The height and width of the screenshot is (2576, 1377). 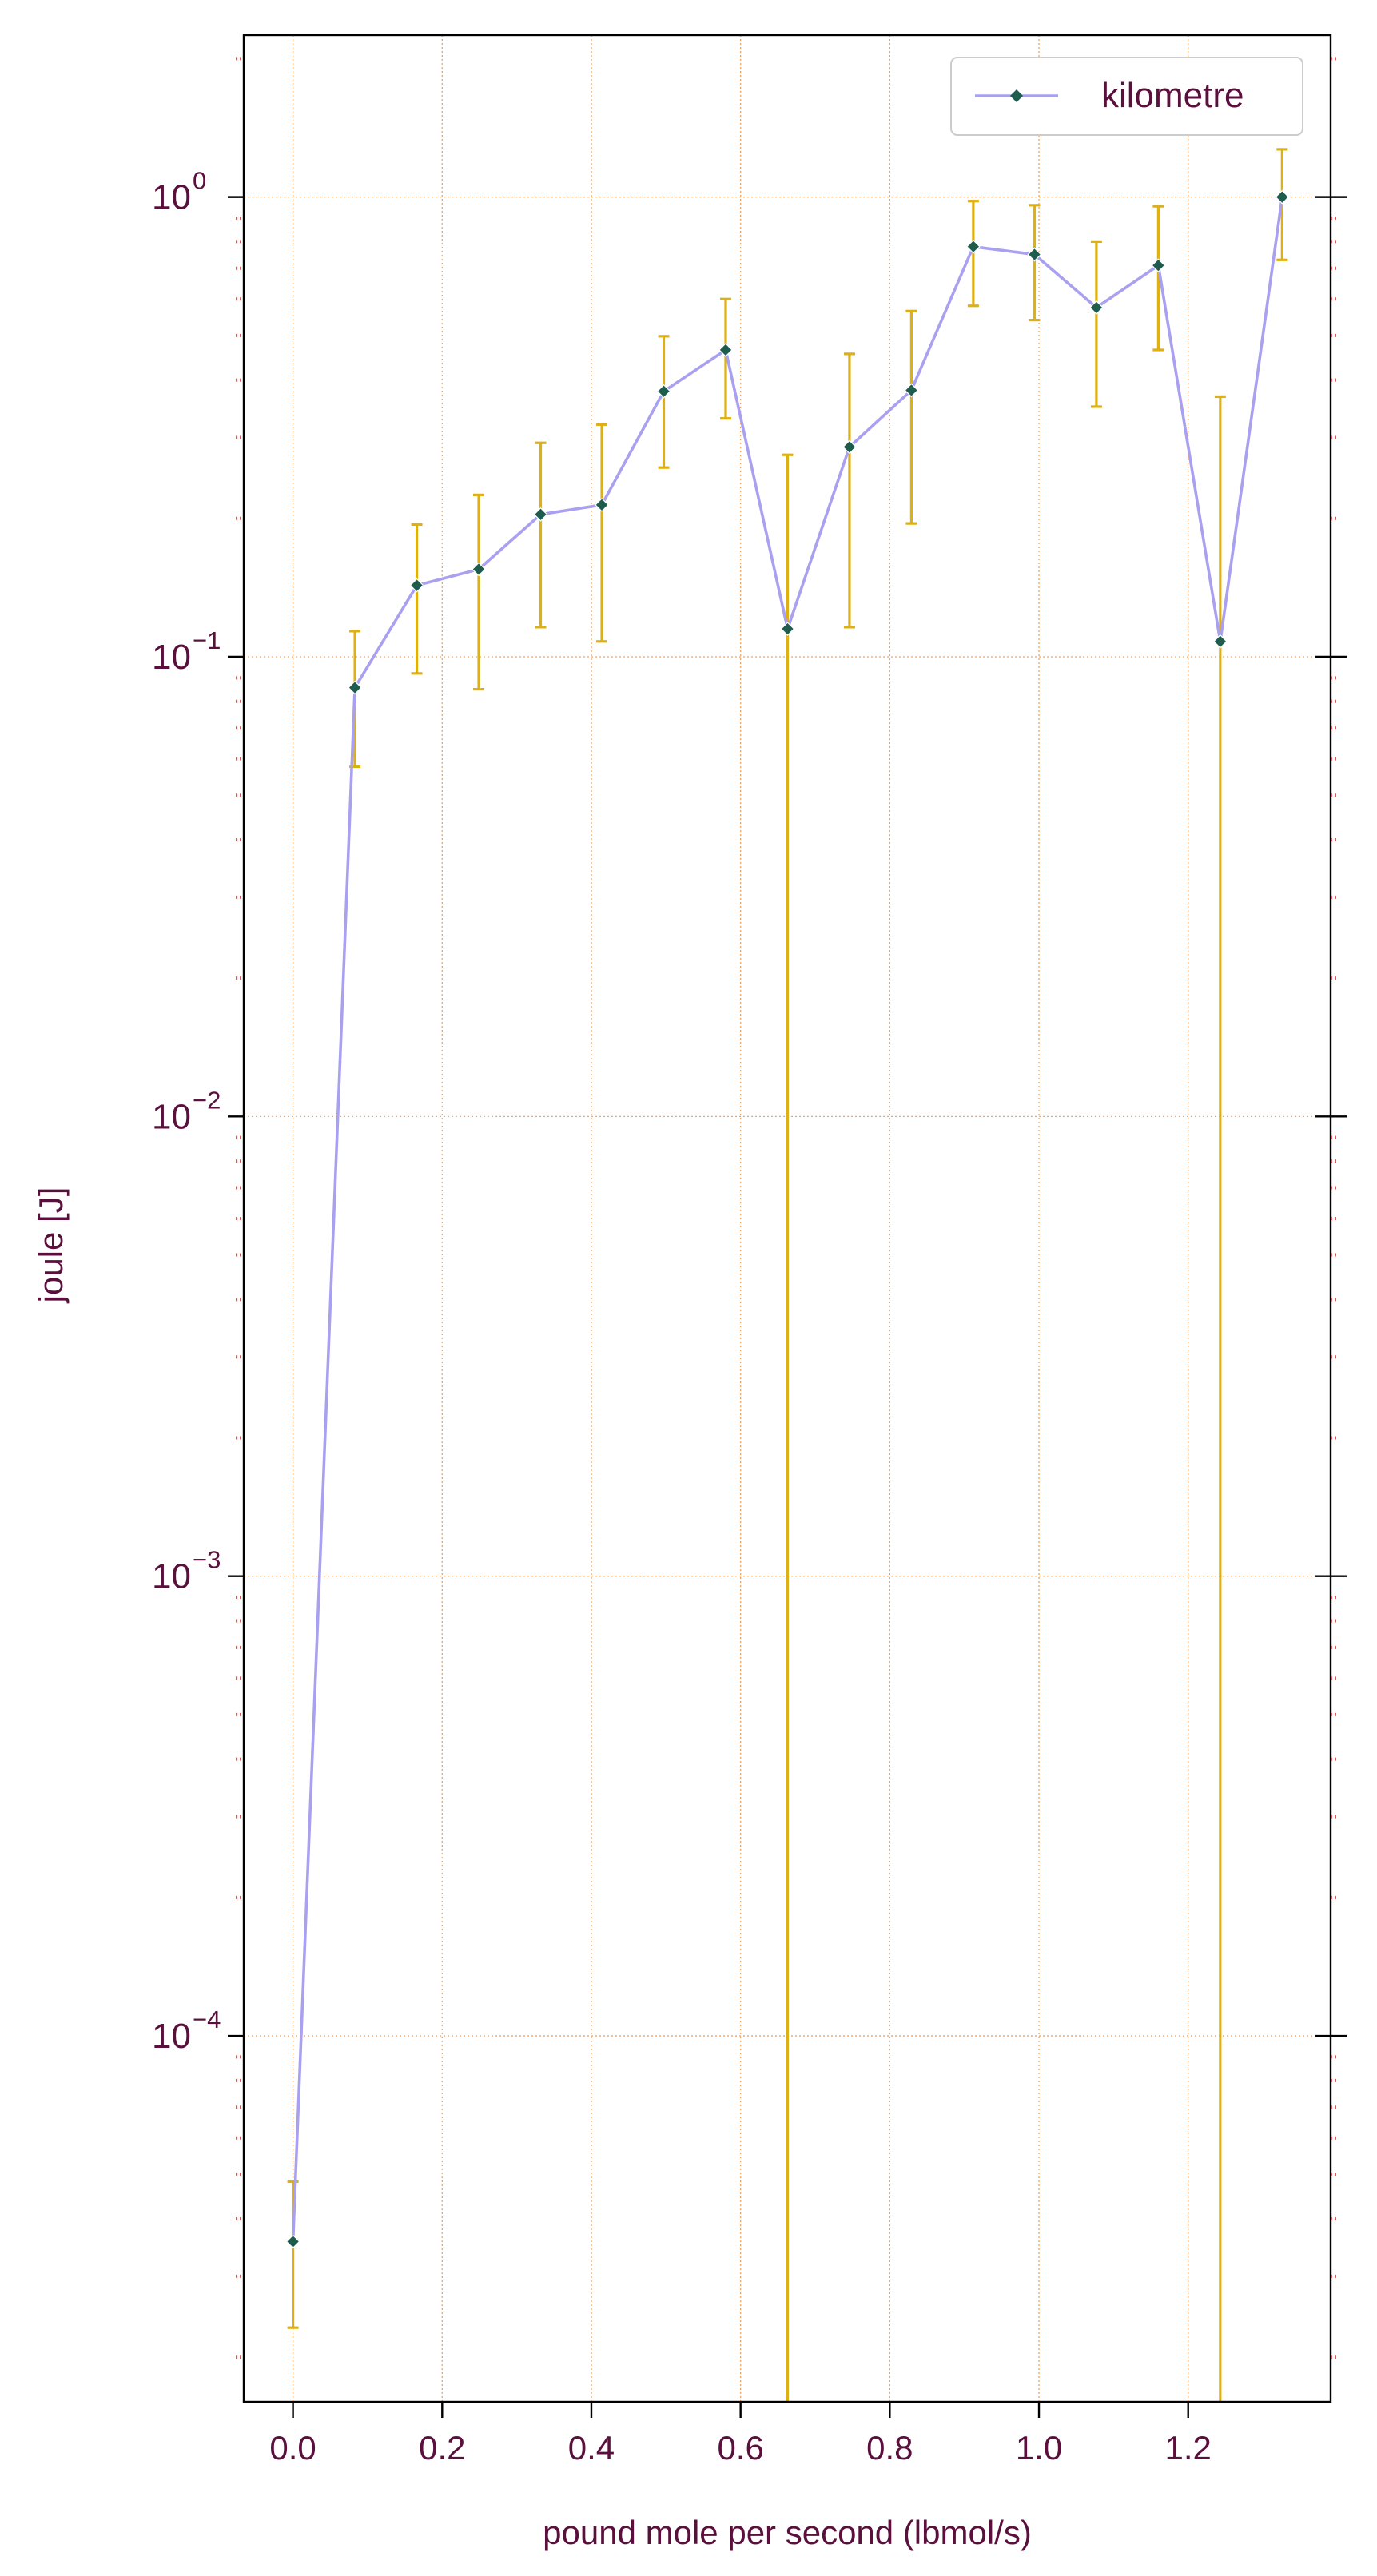 I want to click on legend-box, so click(x=1126, y=96).